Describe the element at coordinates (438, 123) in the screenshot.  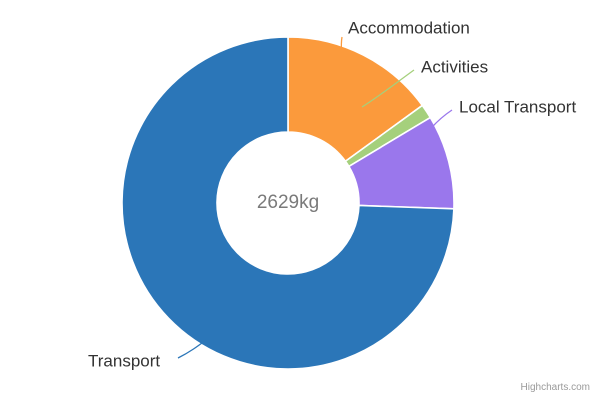
I see `connector-local-transport` at that location.